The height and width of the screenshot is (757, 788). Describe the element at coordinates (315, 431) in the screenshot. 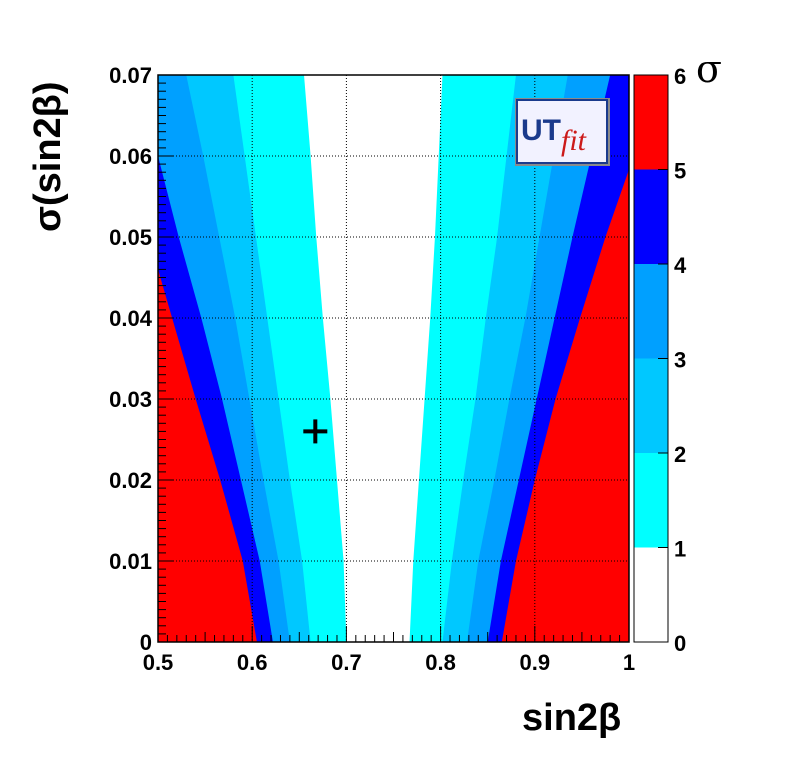

I see `best-fit-marker` at that location.